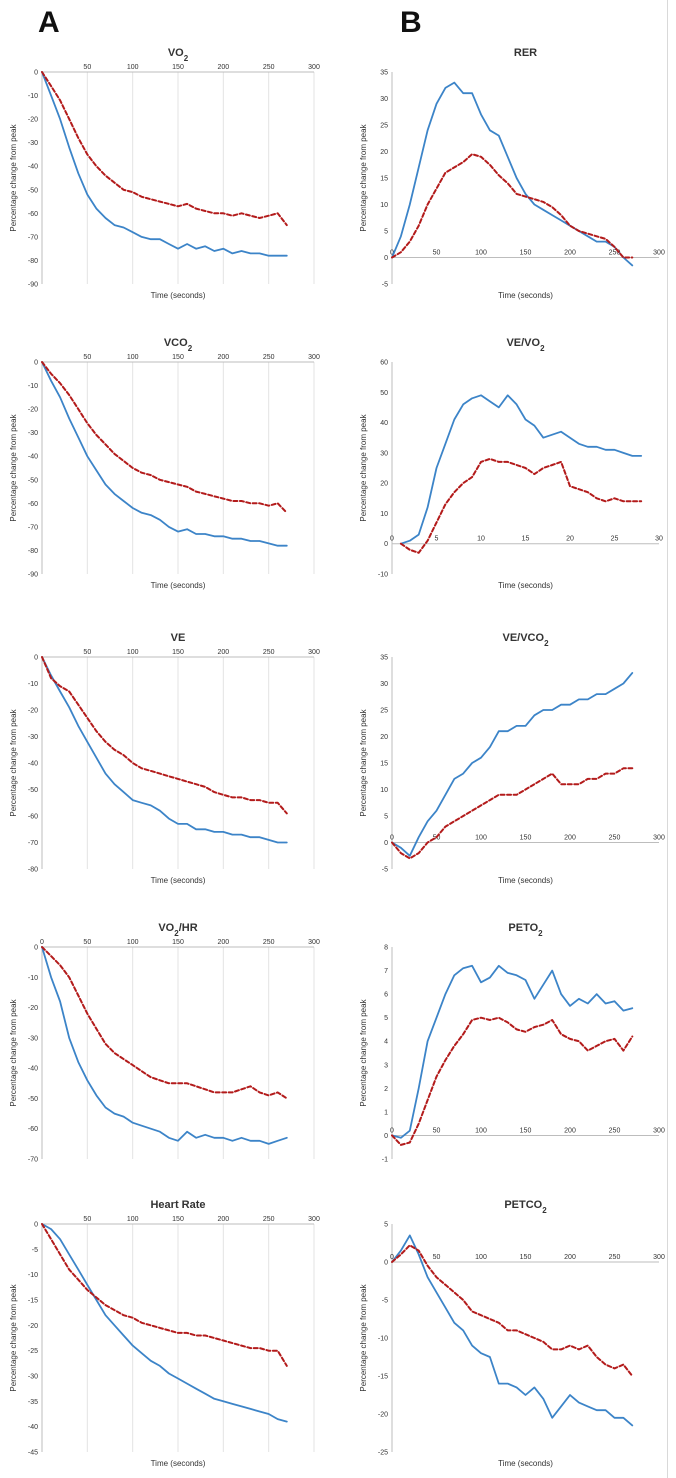 The width and height of the screenshot is (676, 1478). Describe the element at coordinates (176, 343) in the screenshot. I see `chart-title-main: VCO` at that location.